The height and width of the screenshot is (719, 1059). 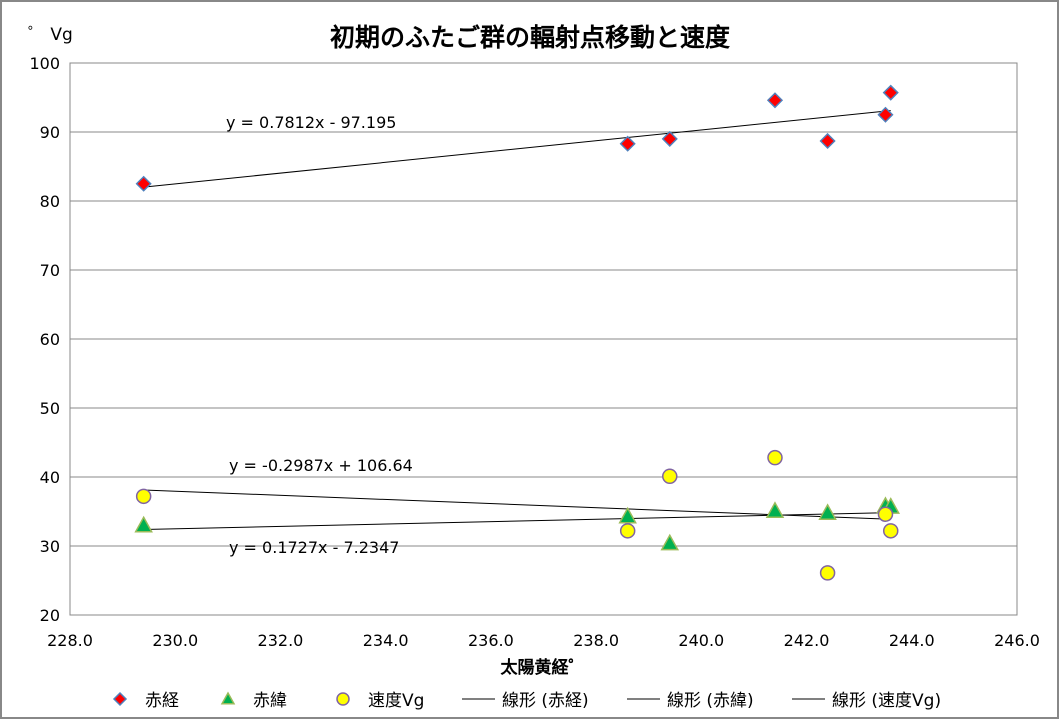 I want to click on y-tick-label: 20, so click(x=50, y=615).